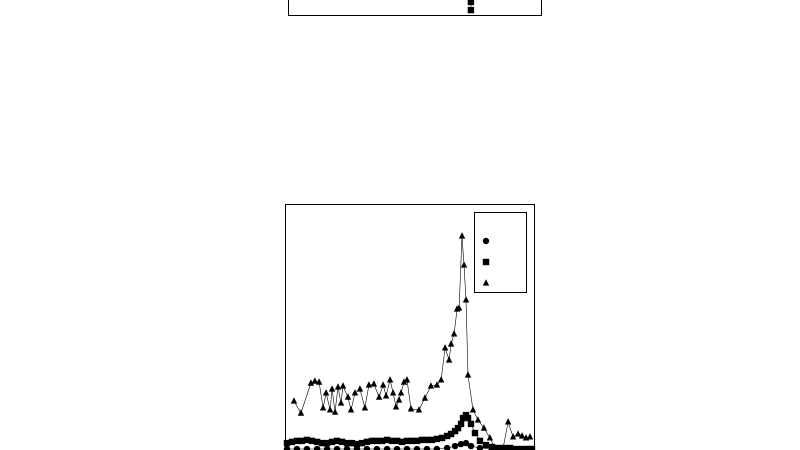  I want to click on legend-box, so click(500, 252).